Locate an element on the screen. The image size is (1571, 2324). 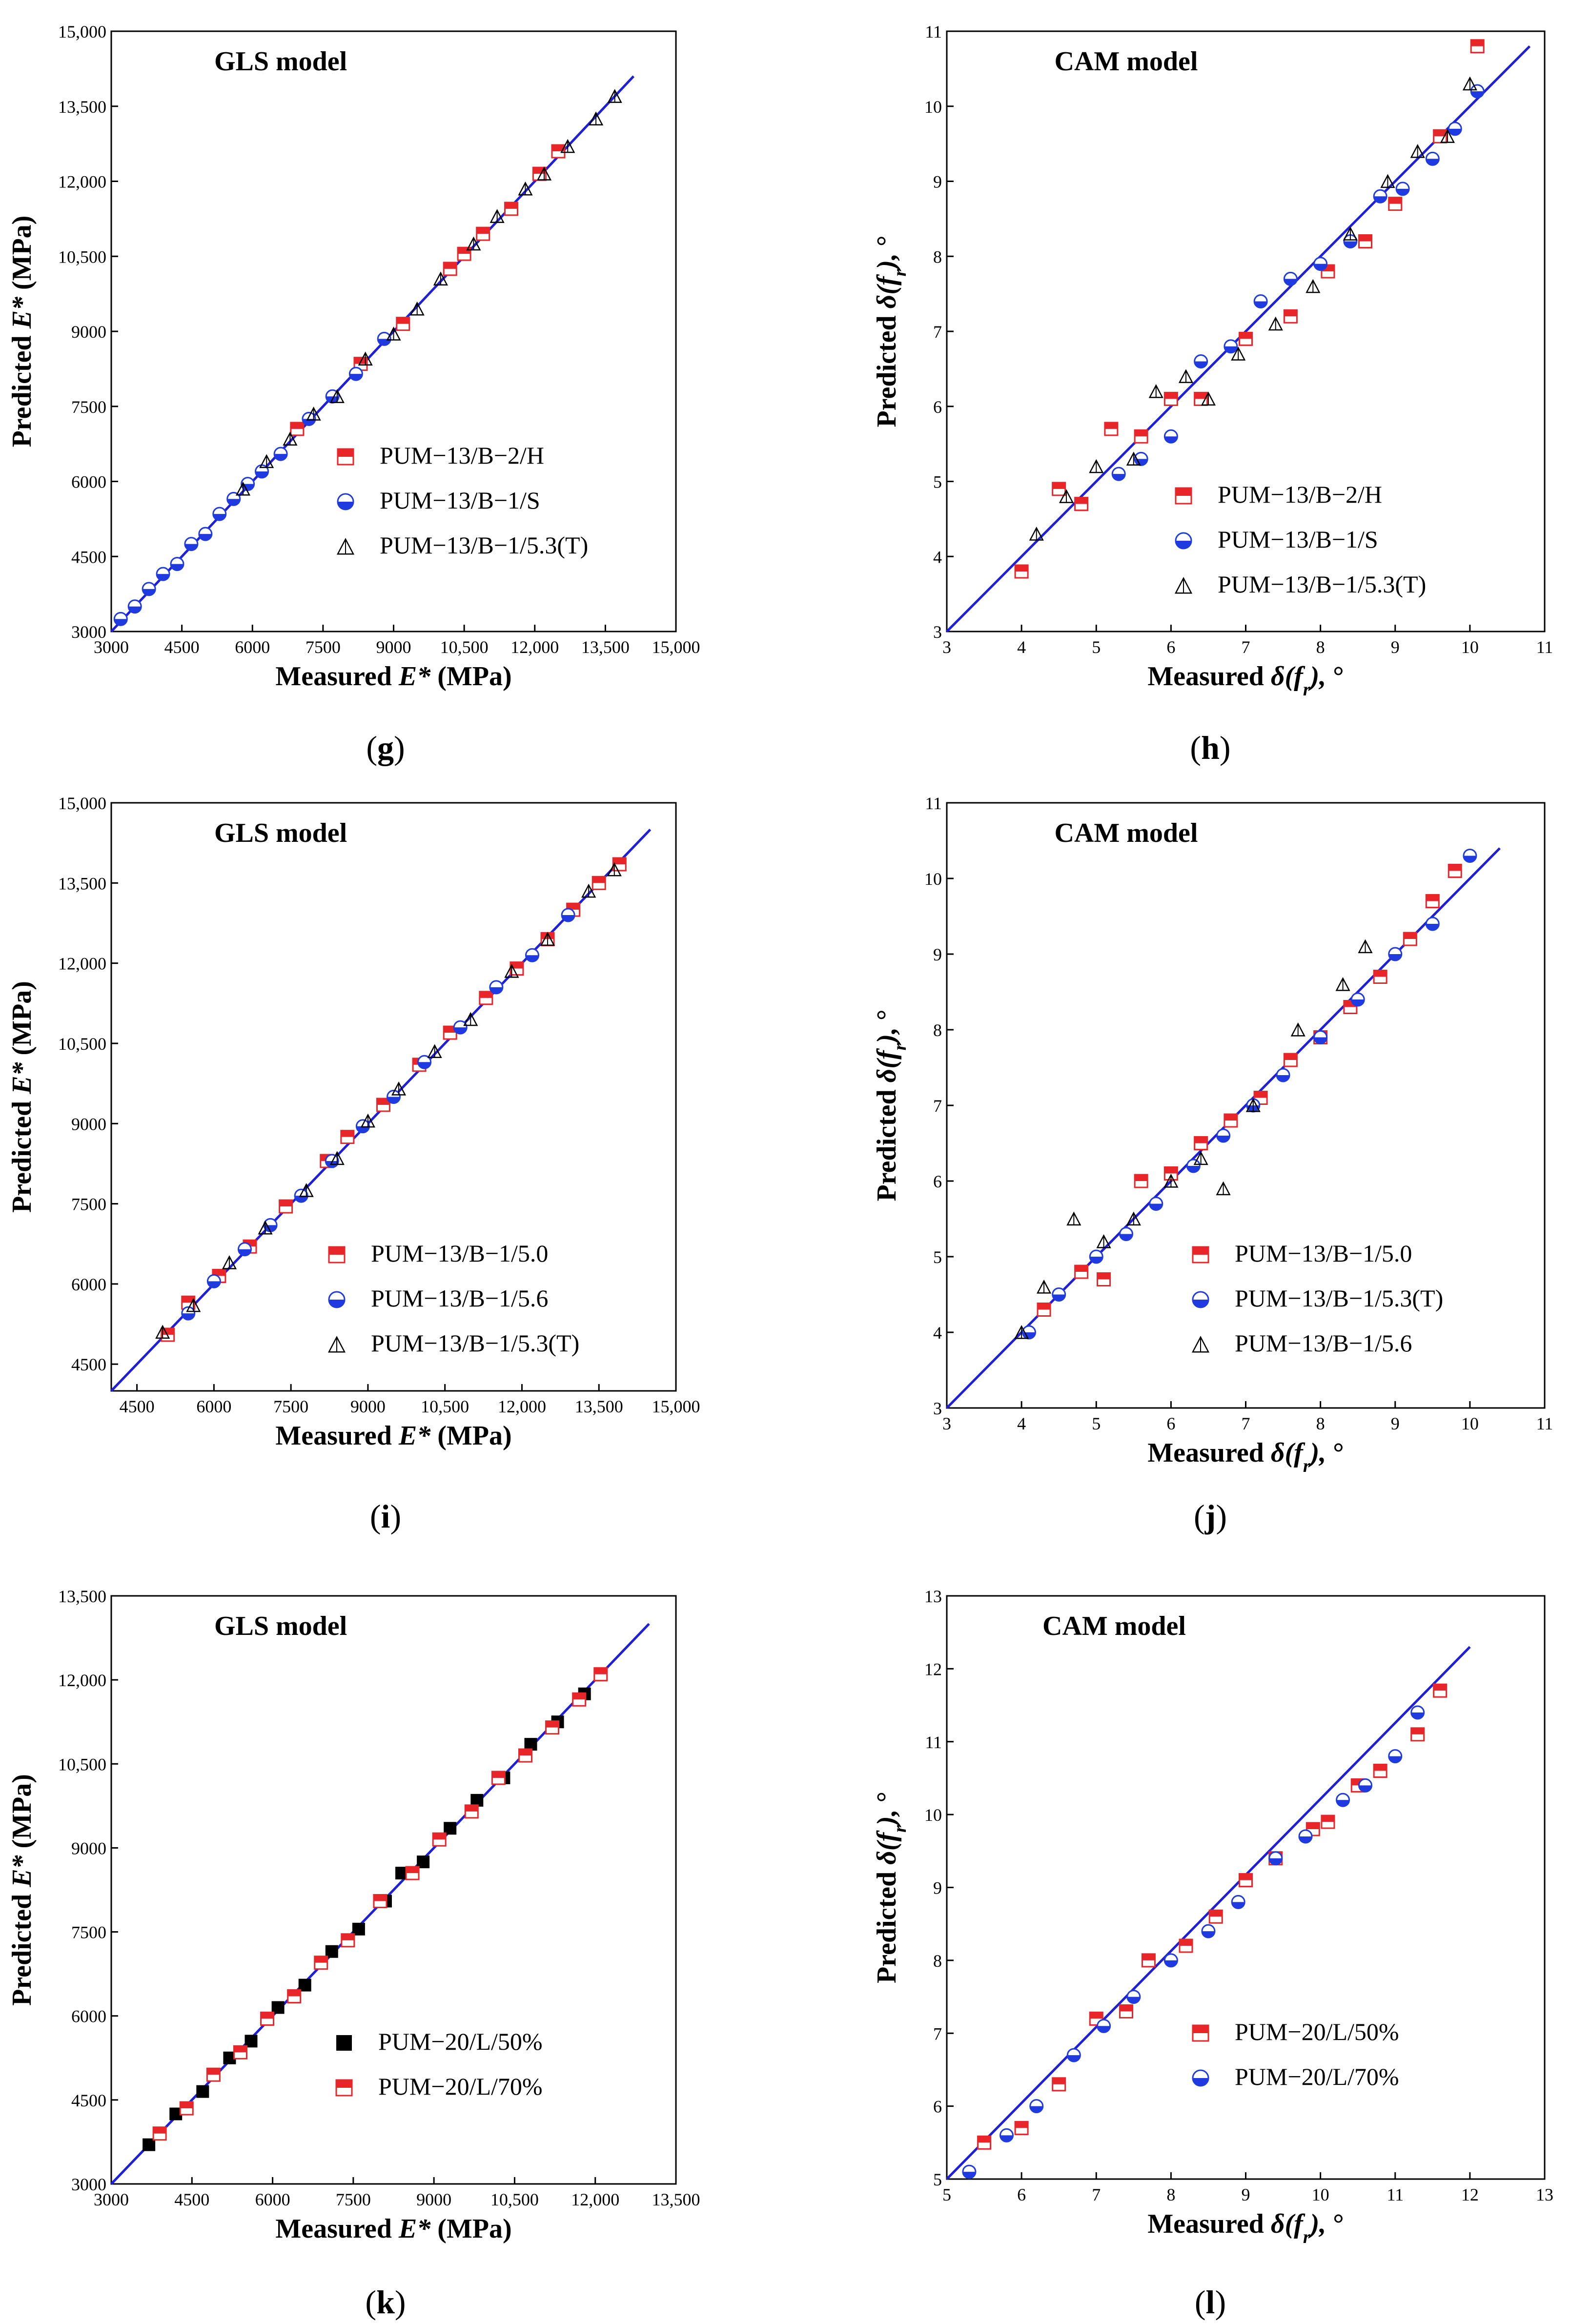
x-tick-label: 9000 is located at coordinates (393, 647).